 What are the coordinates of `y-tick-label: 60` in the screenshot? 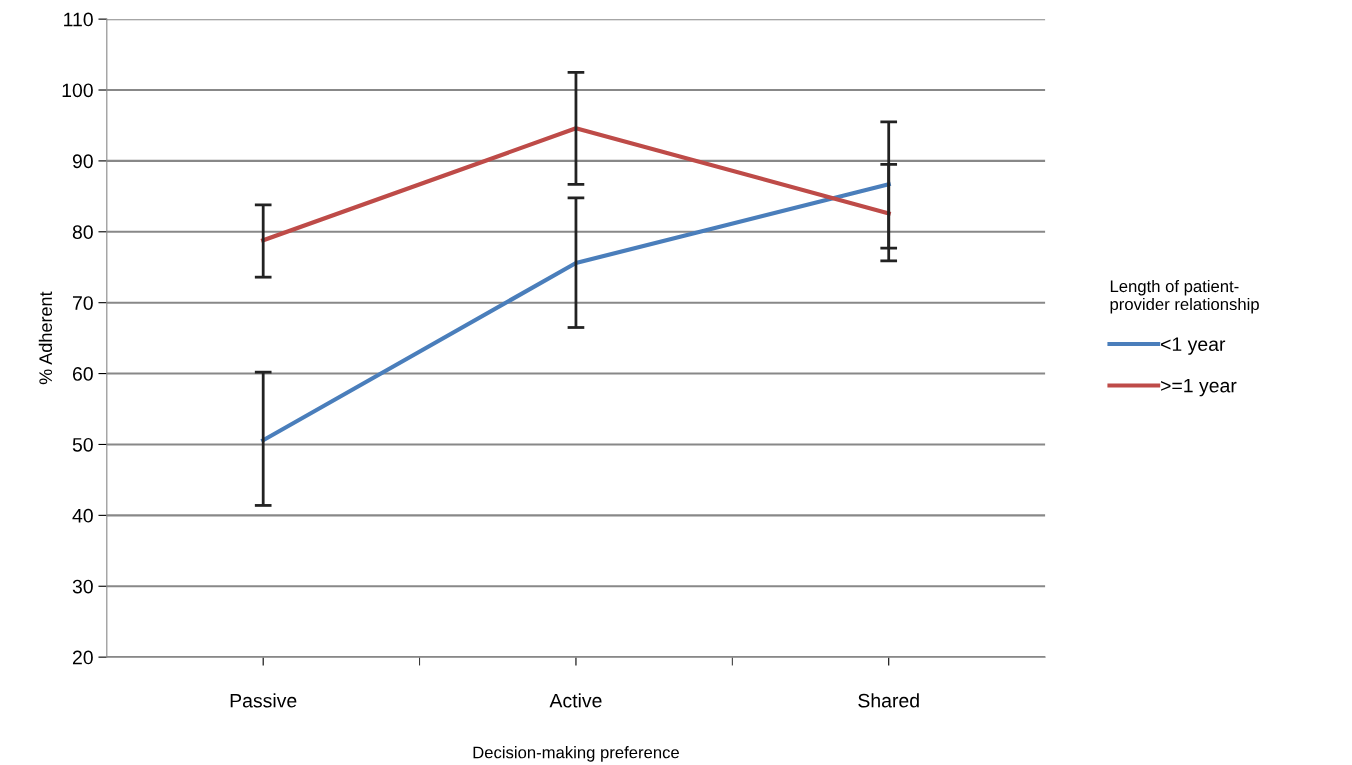 It's located at (82, 374).